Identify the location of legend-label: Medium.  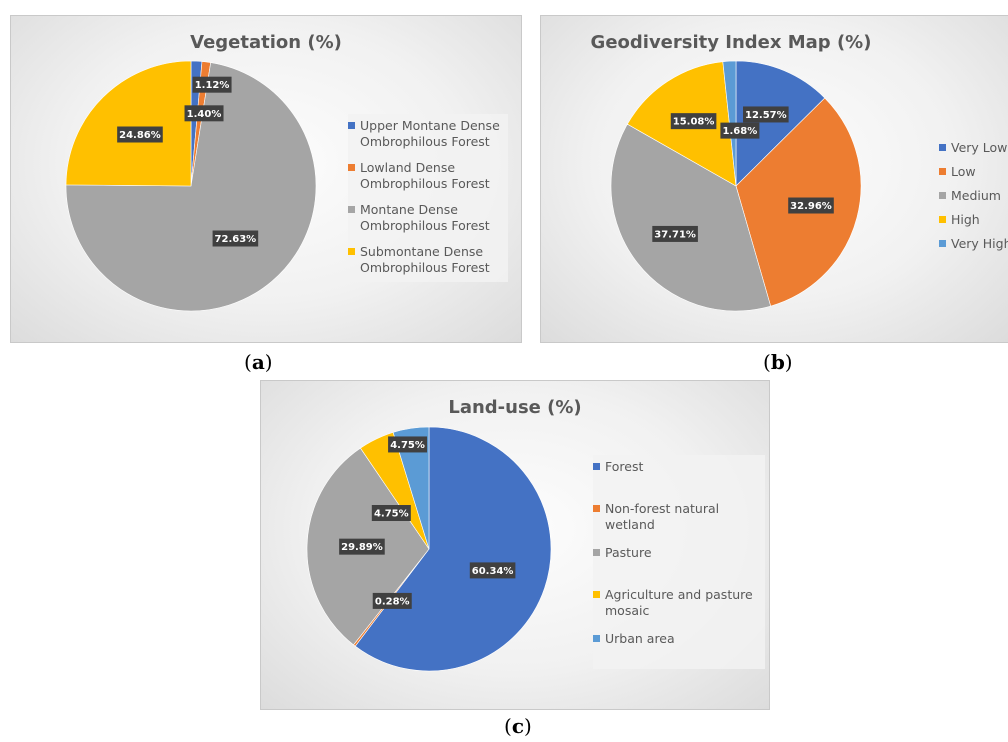
(976, 195).